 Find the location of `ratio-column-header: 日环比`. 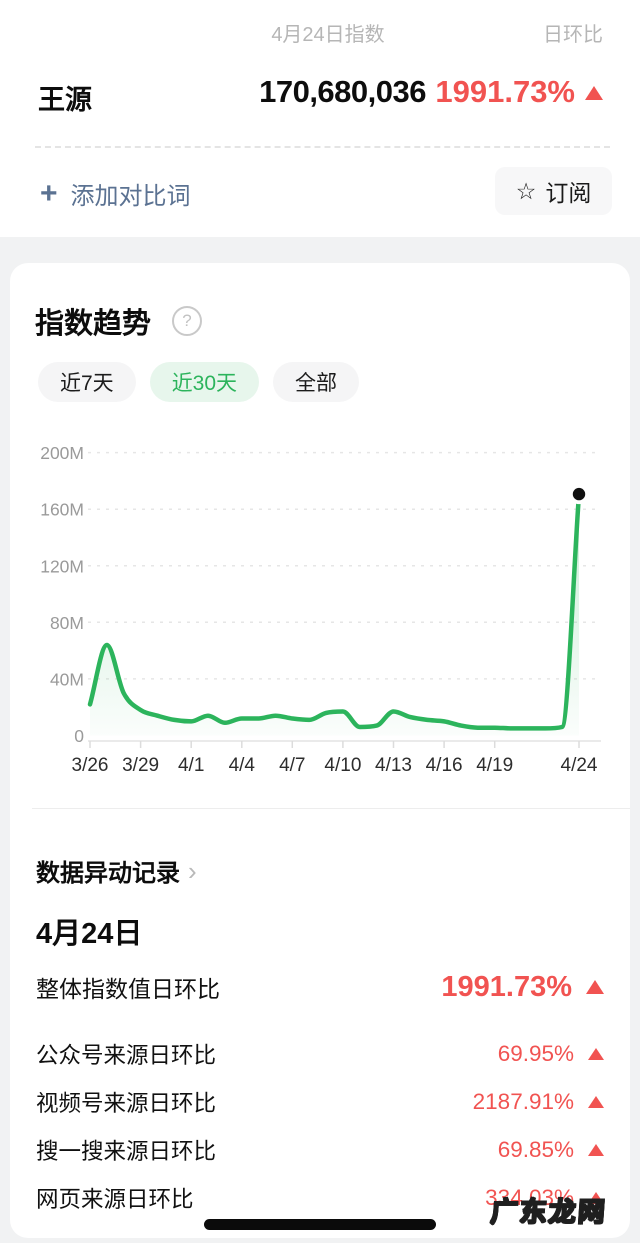

ratio-column-header: 日环比 is located at coordinates (573, 35).